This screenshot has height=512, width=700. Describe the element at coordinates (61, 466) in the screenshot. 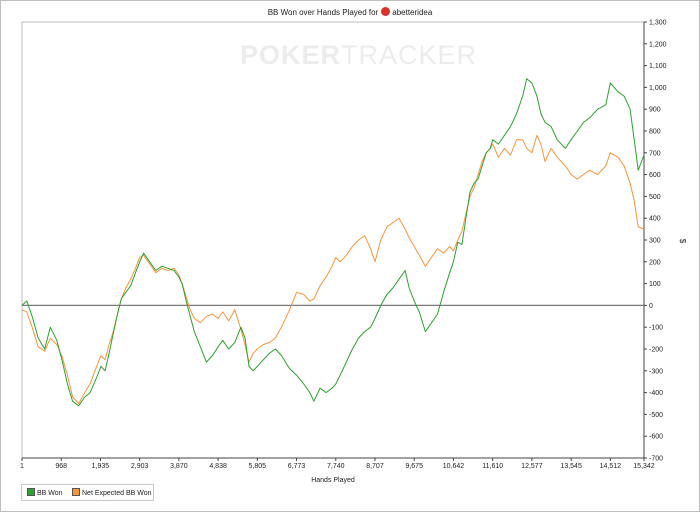

I see `x-tick-label: 968` at that location.